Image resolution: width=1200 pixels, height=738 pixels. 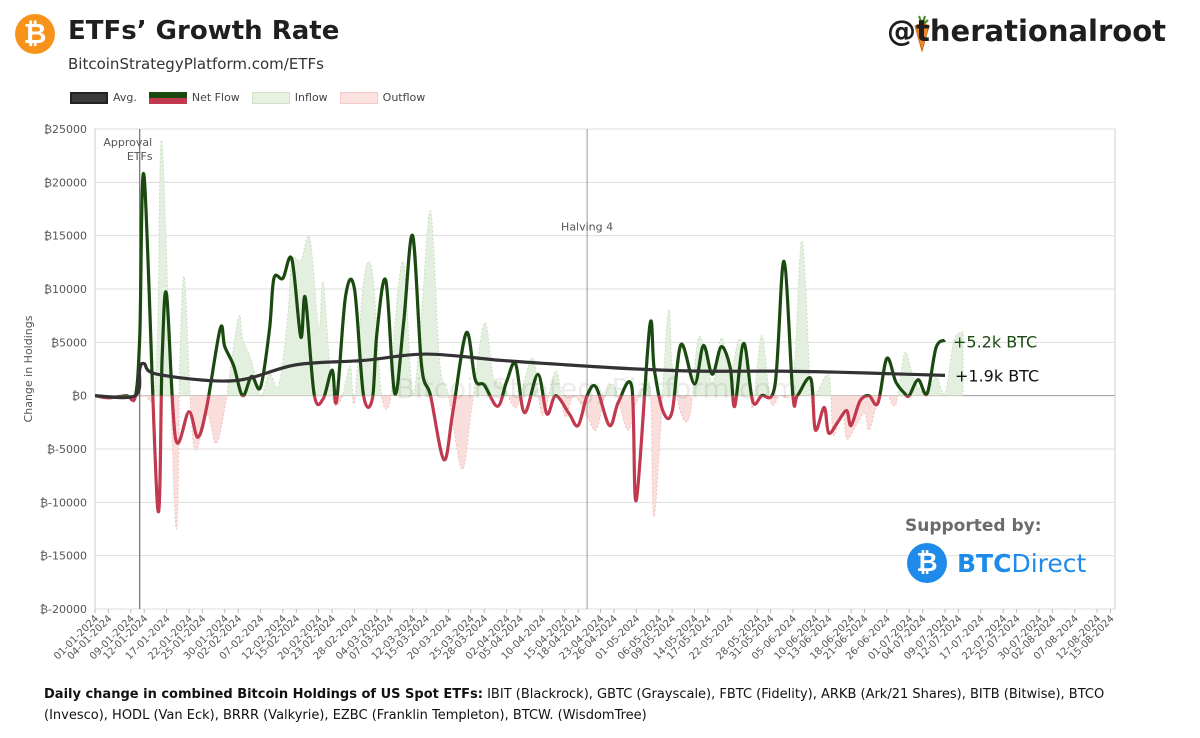 I want to click on legend-item-inflow: Inflow, so click(x=289, y=97).